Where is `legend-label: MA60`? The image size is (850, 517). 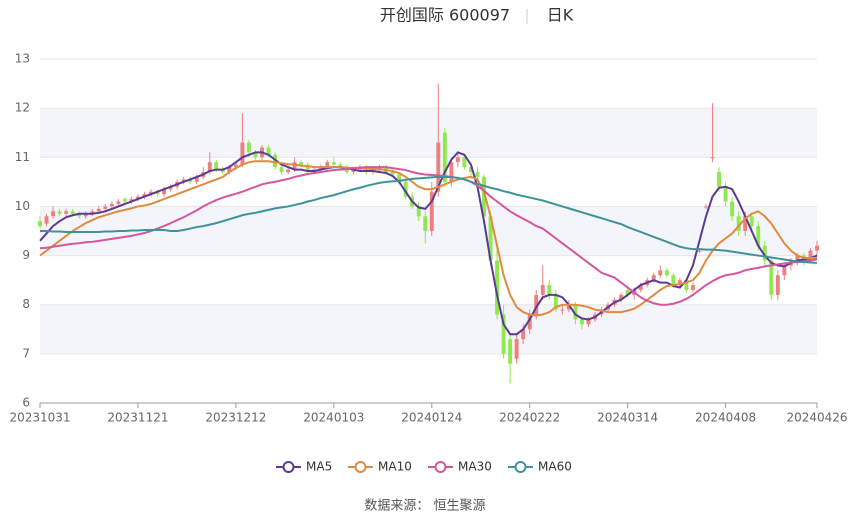 legend-label: MA60 is located at coordinates (555, 467).